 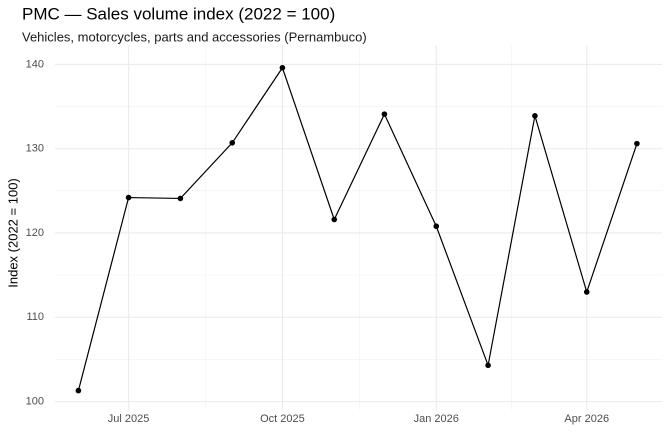 I want to click on x-tick-label: Jan 2026, so click(x=436, y=419).